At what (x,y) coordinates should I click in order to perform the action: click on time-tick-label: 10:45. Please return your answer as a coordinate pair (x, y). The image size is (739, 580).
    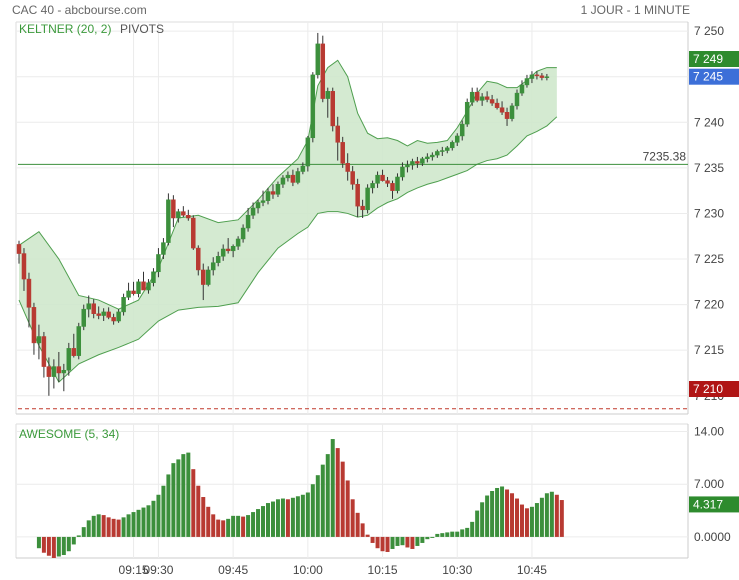
    Looking at the image, I should click on (532, 570).